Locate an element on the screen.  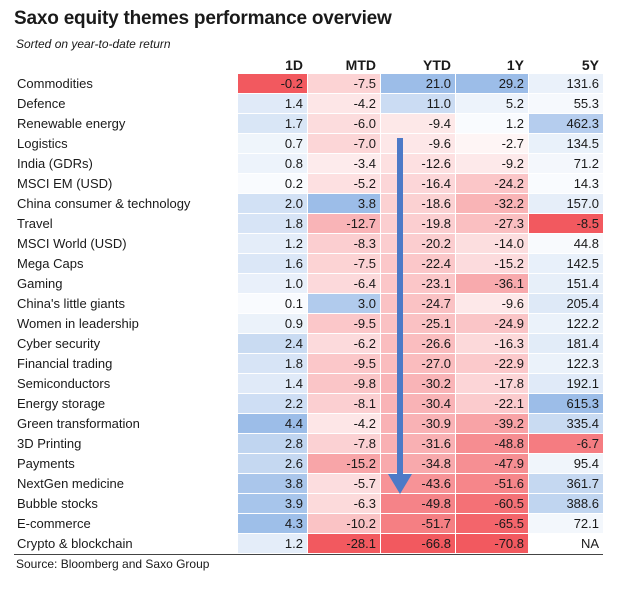
value-cell-mtd: -4.2 is located at coordinates (343, 423).